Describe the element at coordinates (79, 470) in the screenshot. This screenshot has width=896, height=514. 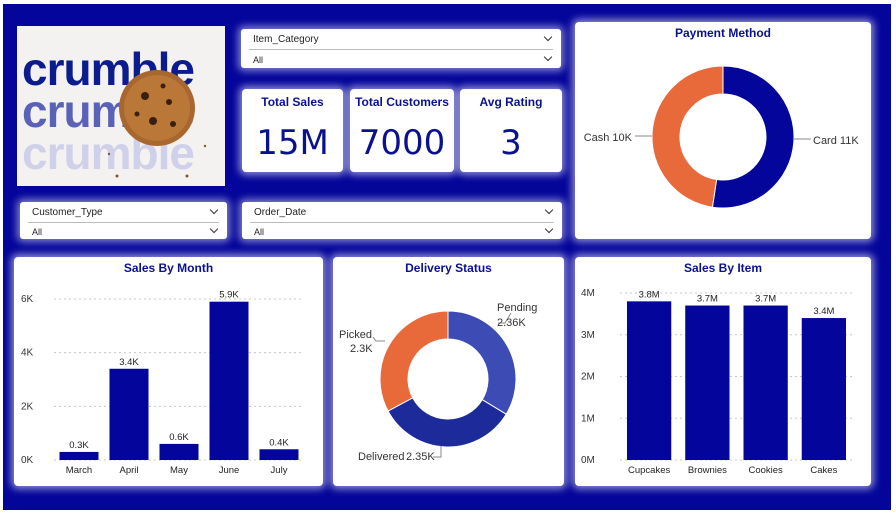
I see `x-tick-label: March` at that location.